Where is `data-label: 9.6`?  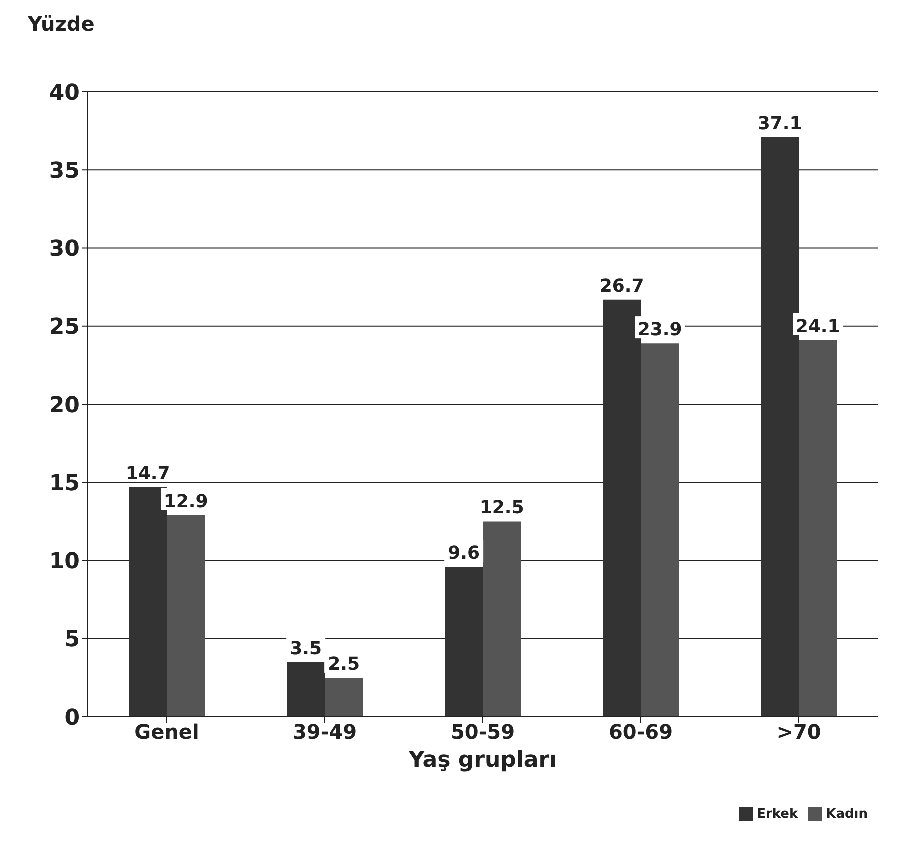 data-label: 9.6 is located at coordinates (464, 553).